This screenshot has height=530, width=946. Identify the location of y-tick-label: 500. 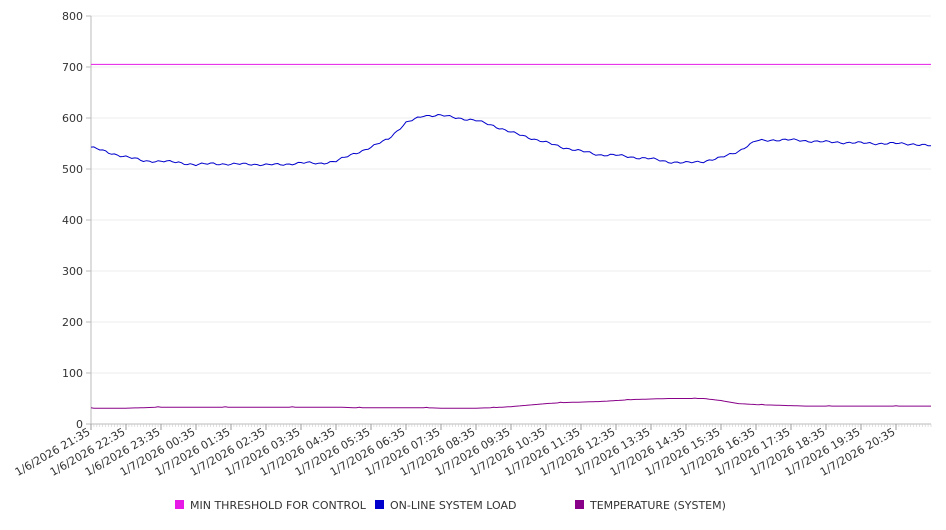
(72, 169).